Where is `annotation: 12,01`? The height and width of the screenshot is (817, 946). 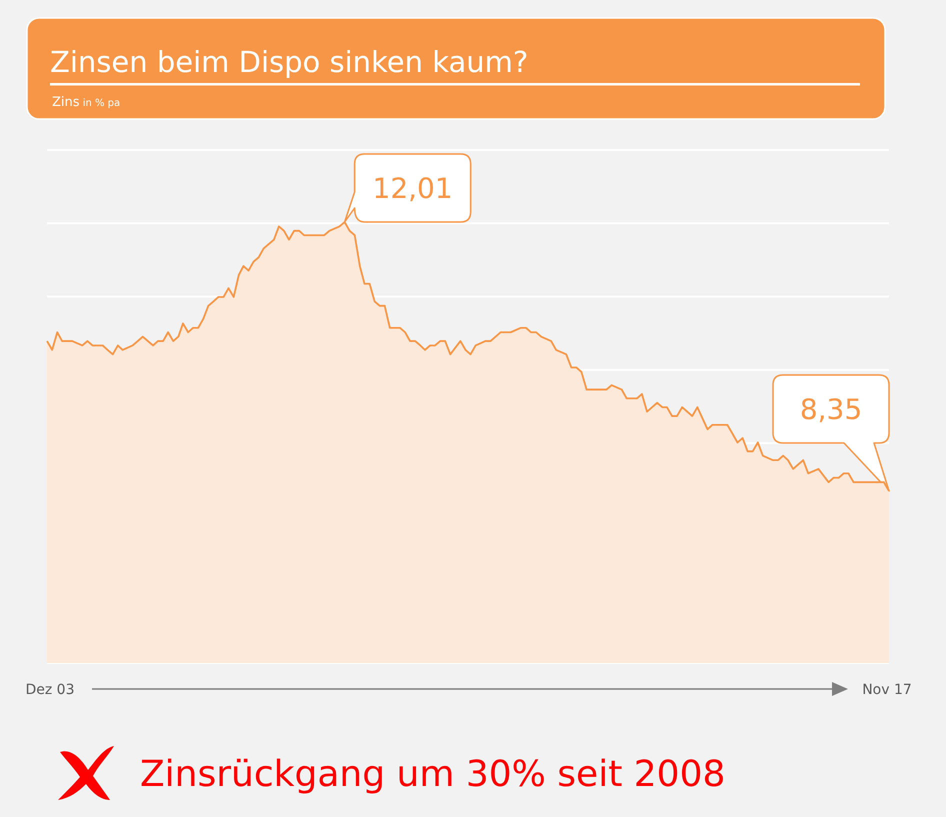
annotation: 12,01 is located at coordinates (412, 188).